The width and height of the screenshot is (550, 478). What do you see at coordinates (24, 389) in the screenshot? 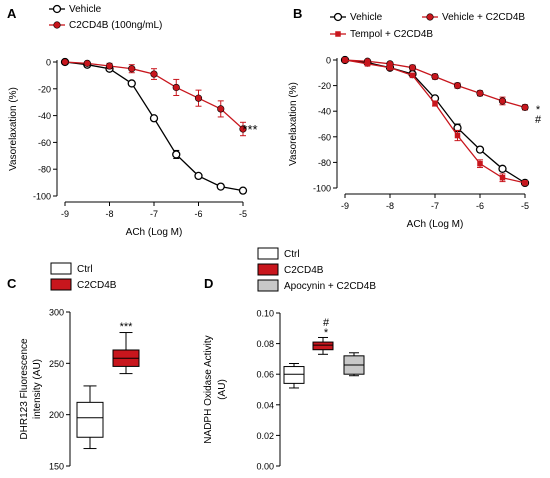
I see `y-axis-label: DHR123 Fluorescence` at bounding box center [24, 389].